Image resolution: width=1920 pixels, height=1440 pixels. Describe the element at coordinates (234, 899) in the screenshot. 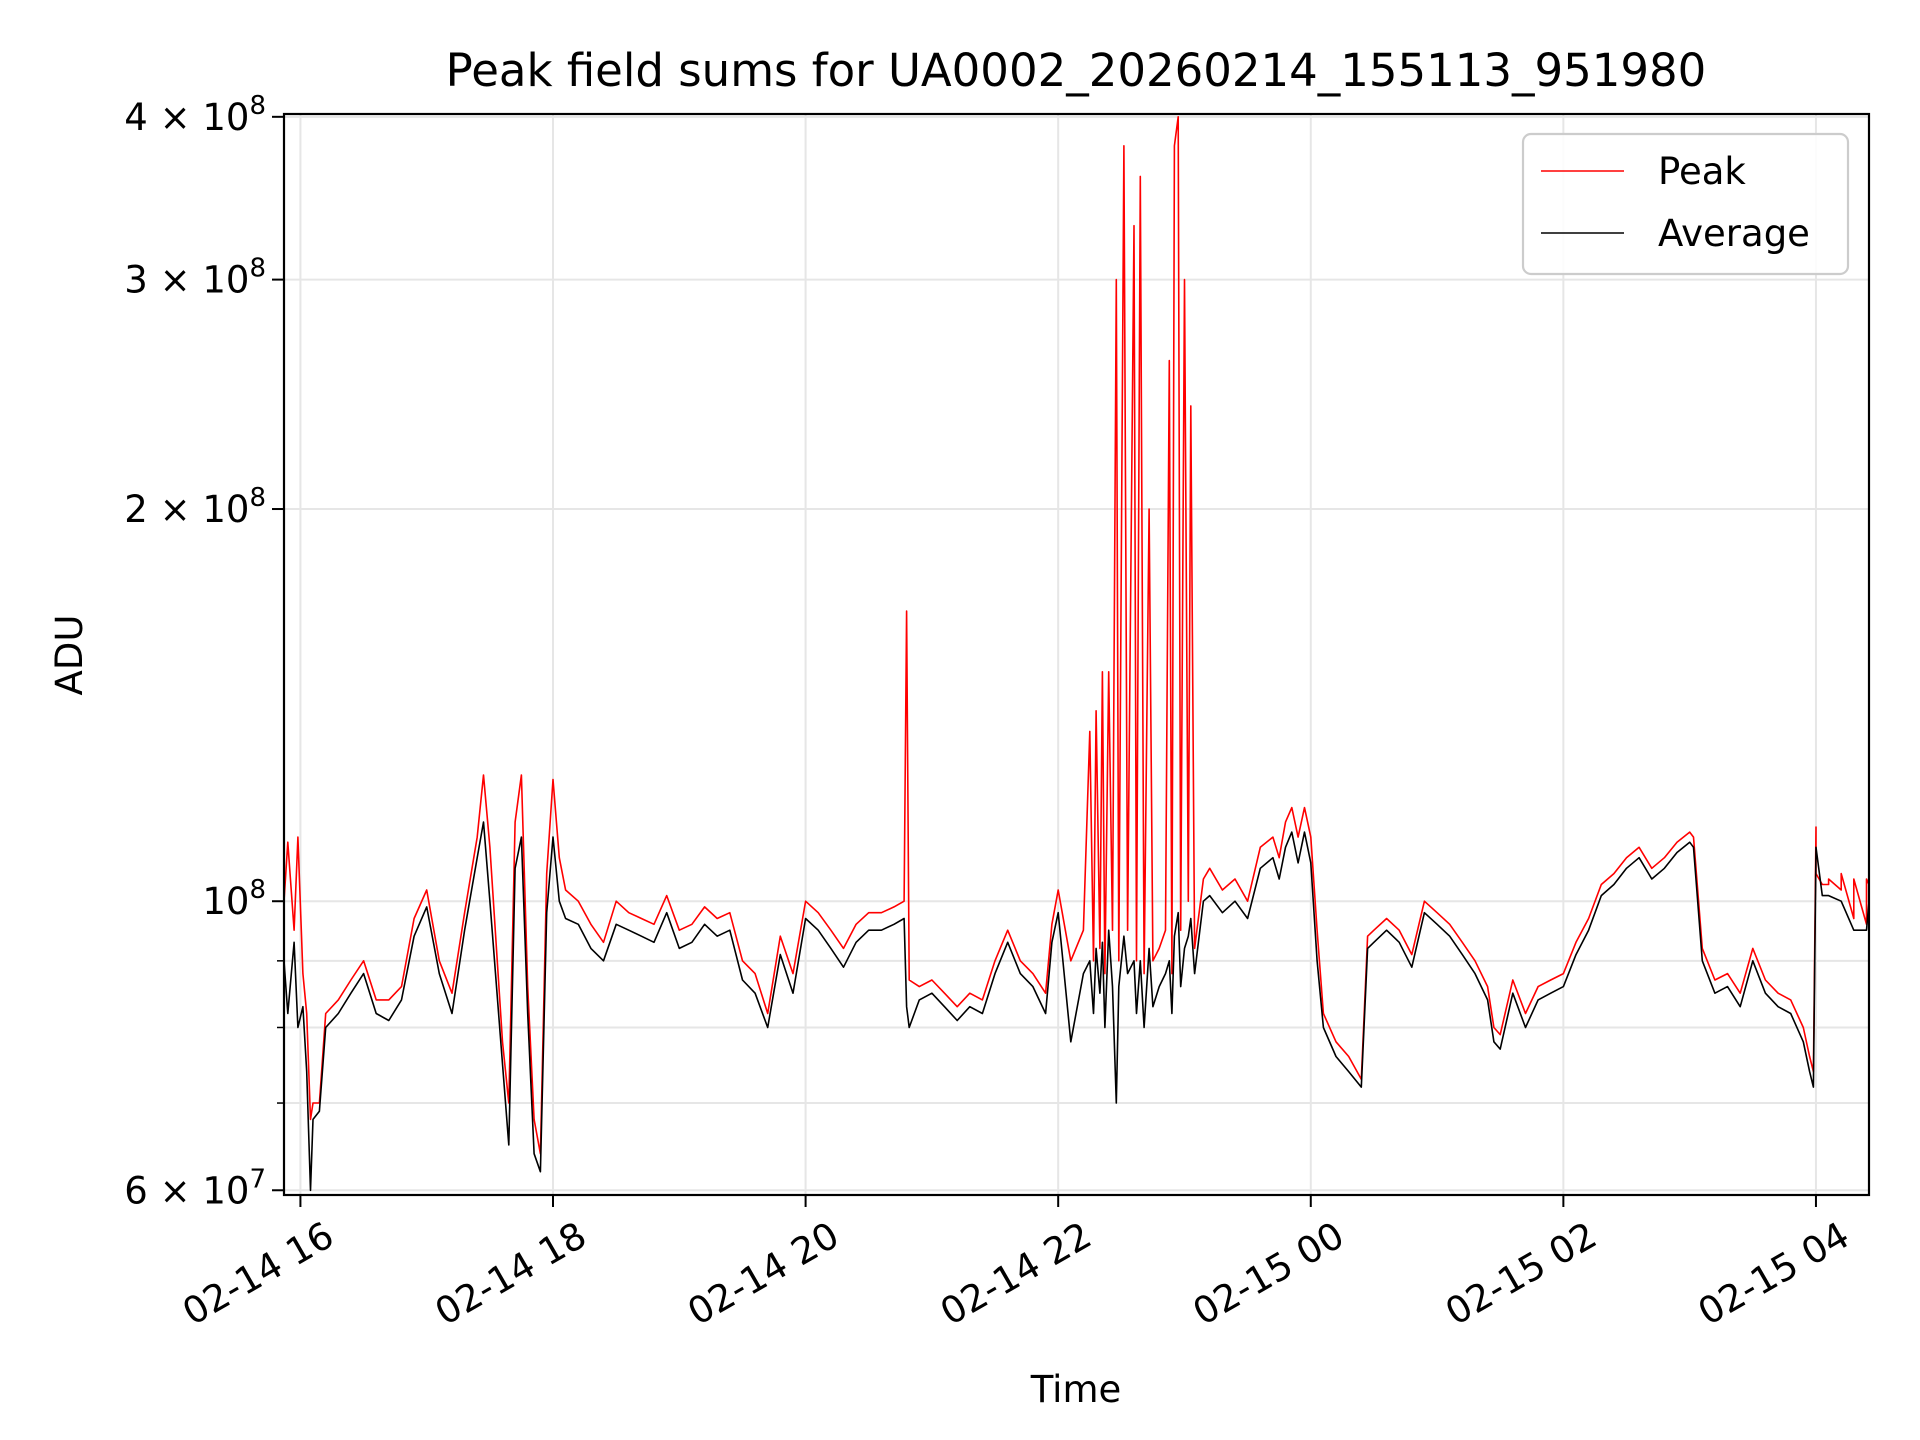

I see `y-tick-label: 108` at that location.